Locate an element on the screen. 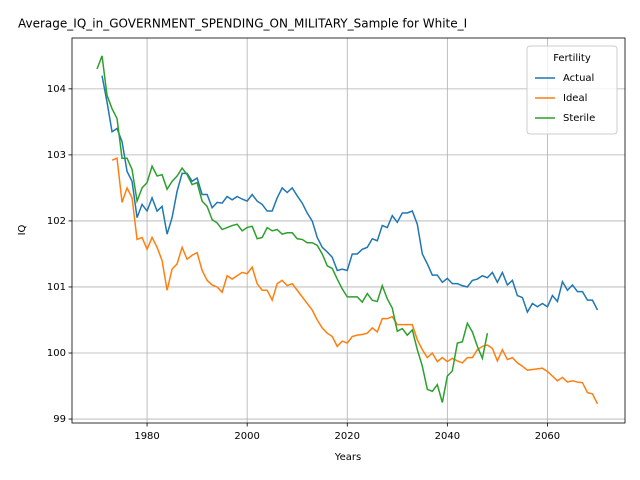 The image size is (640, 480). y-tick-label: 103 is located at coordinates (56, 155).